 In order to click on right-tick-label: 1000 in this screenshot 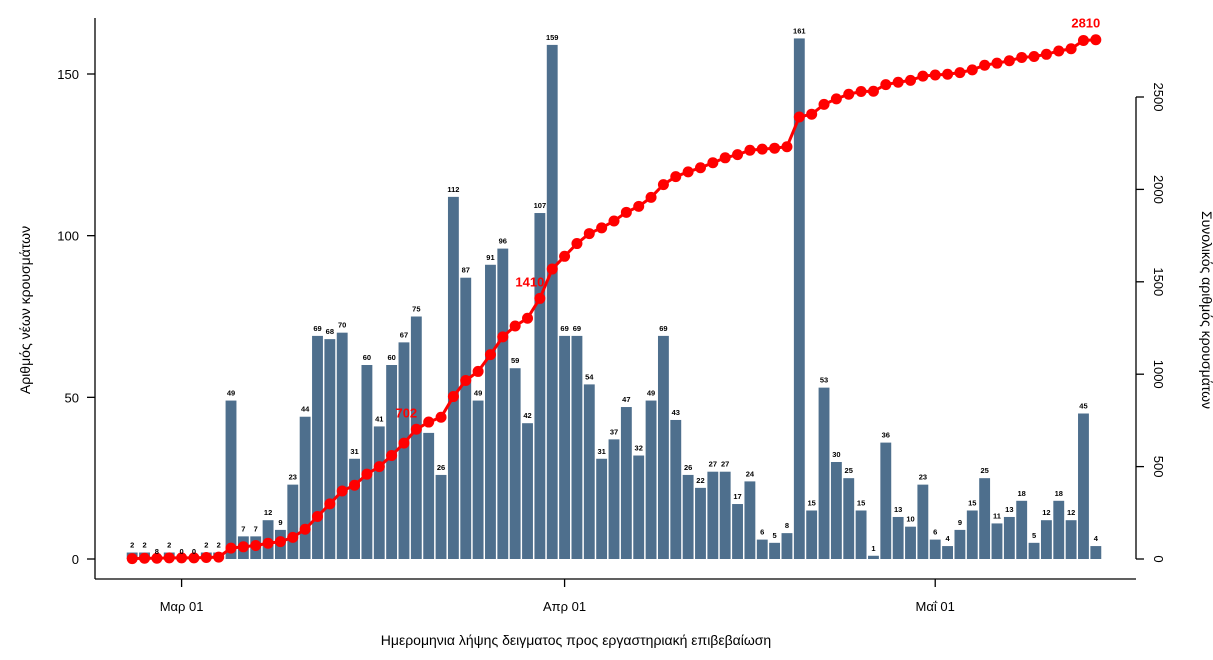, I will do `click(1158, 374)`.